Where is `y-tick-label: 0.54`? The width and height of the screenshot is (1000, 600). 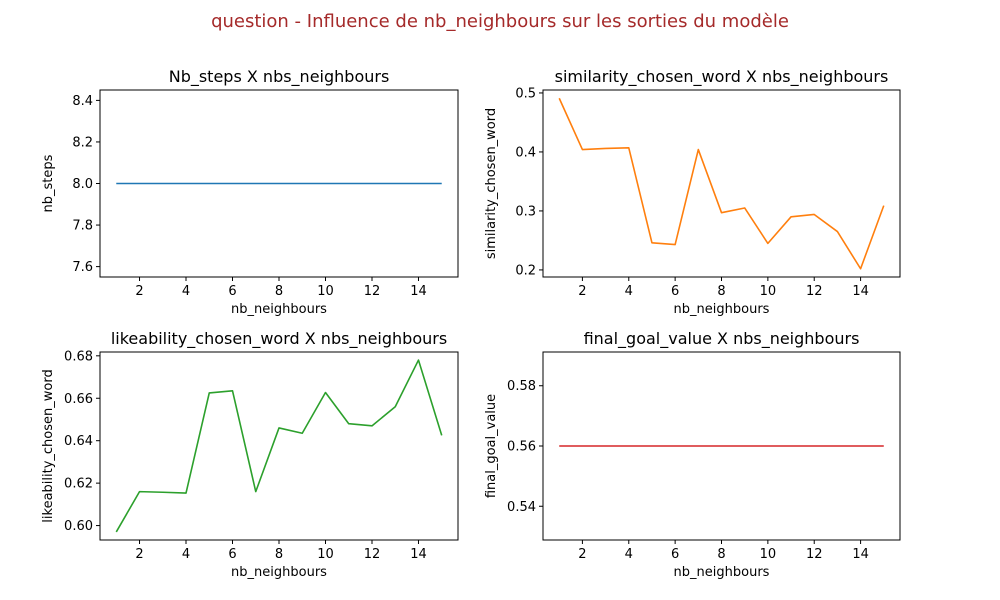 y-tick-label: 0.54 is located at coordinates (521, 507).